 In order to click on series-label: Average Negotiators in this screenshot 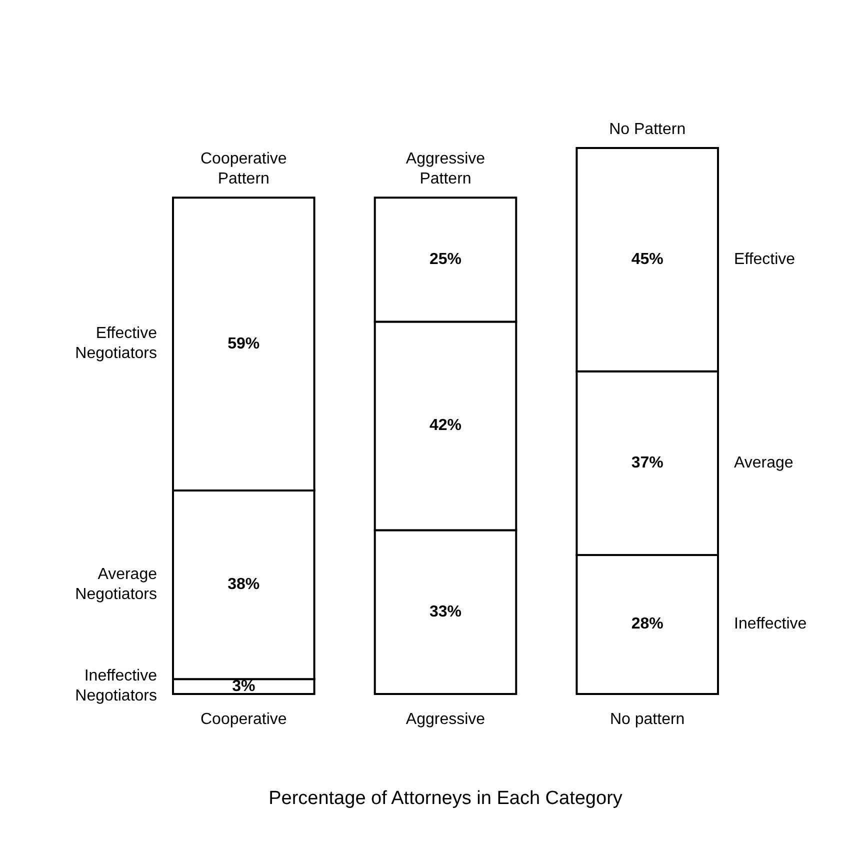, I will do `click(116, 585)`.